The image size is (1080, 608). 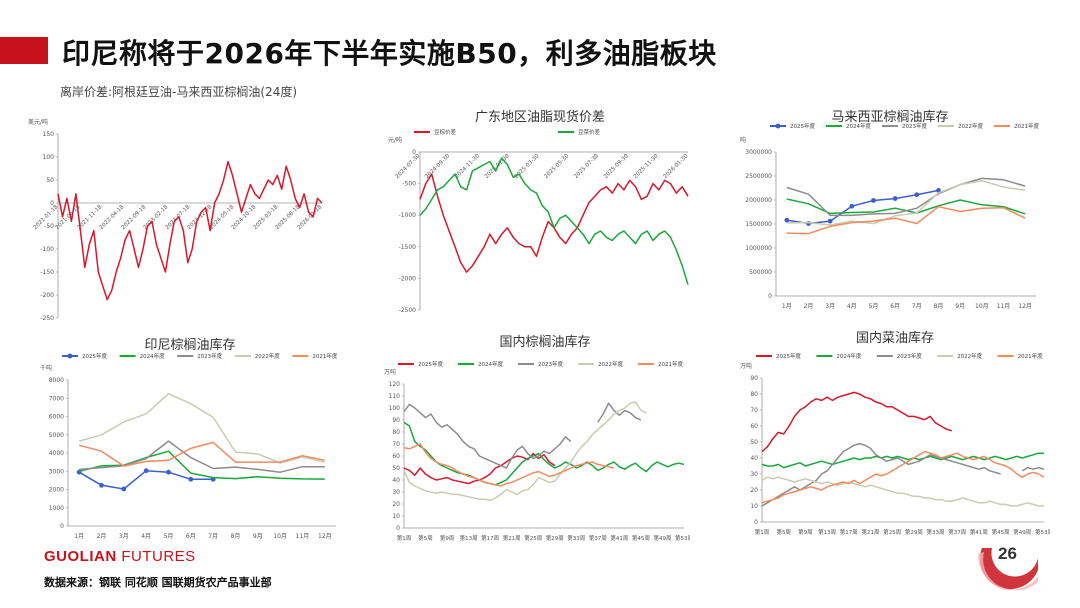 What do you see at coordinates (555, 538) in the screenshot?
I see `x-tick-label: 第29周` at bounding box center [555, 538].